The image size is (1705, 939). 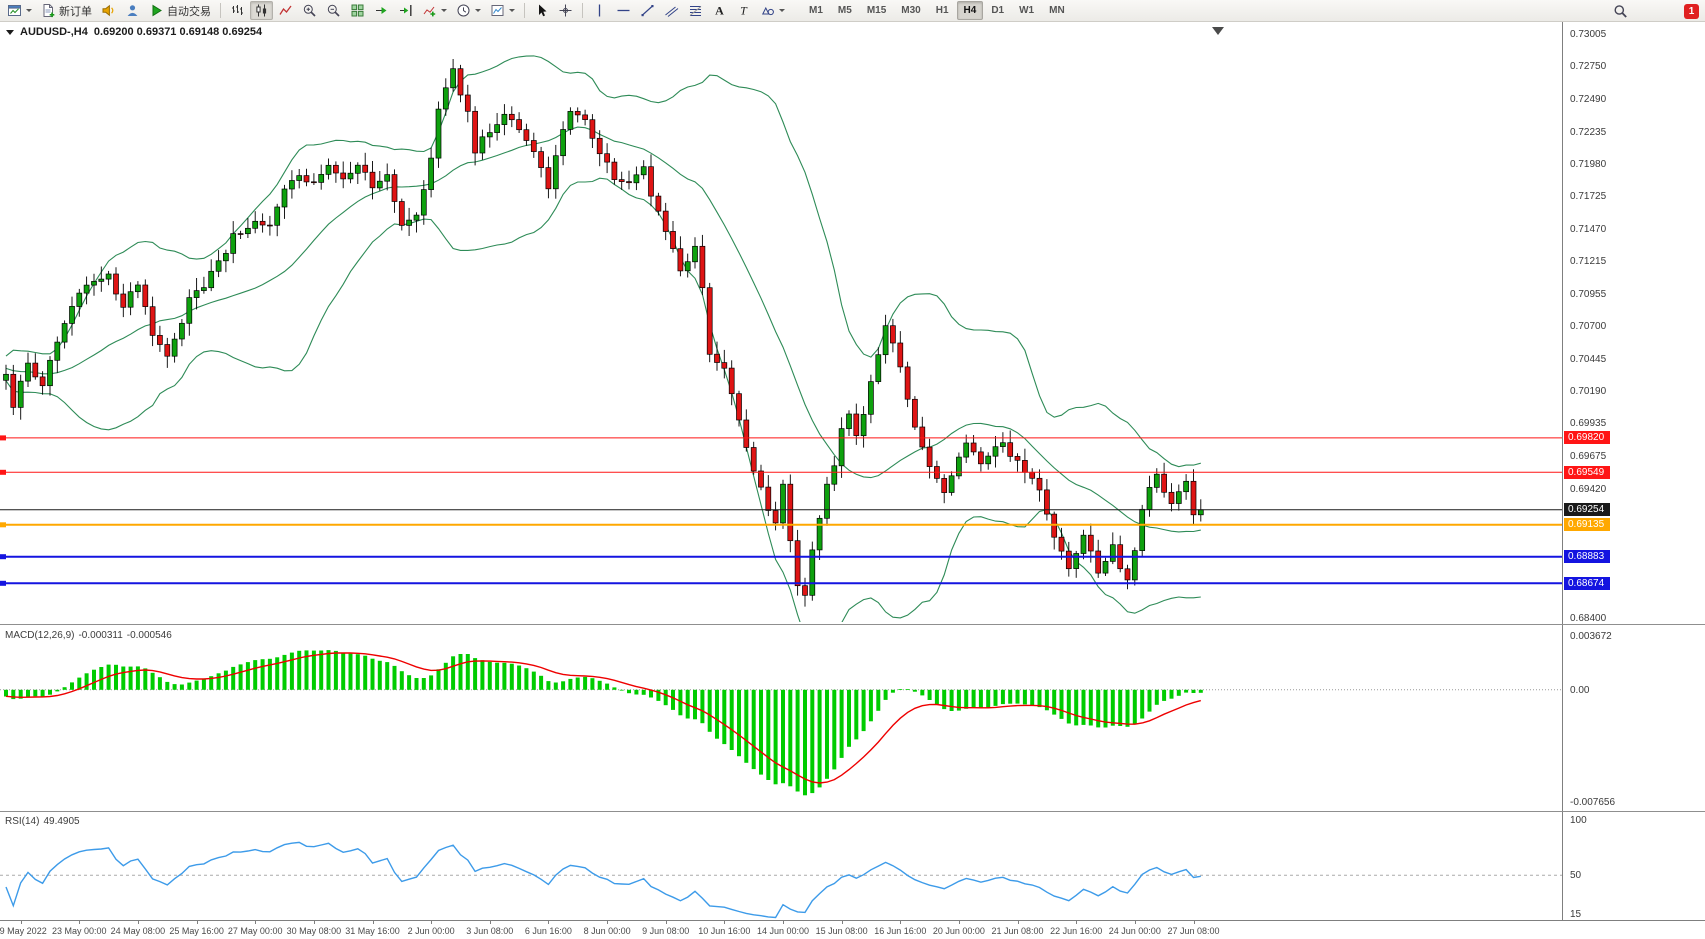 I want to click on autotrade-button: 自动交易, so click(x=180, y=10).